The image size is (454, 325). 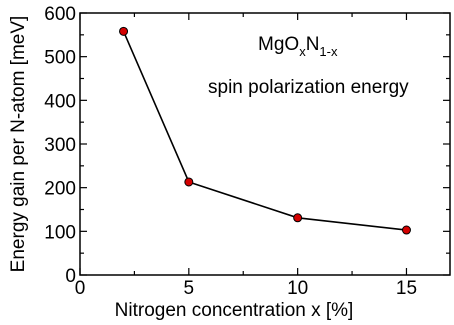 What do you see at coordinates (60, 101) in the screenshot?
I see `y-tick-label: 400` at bounding box center [60, 101].